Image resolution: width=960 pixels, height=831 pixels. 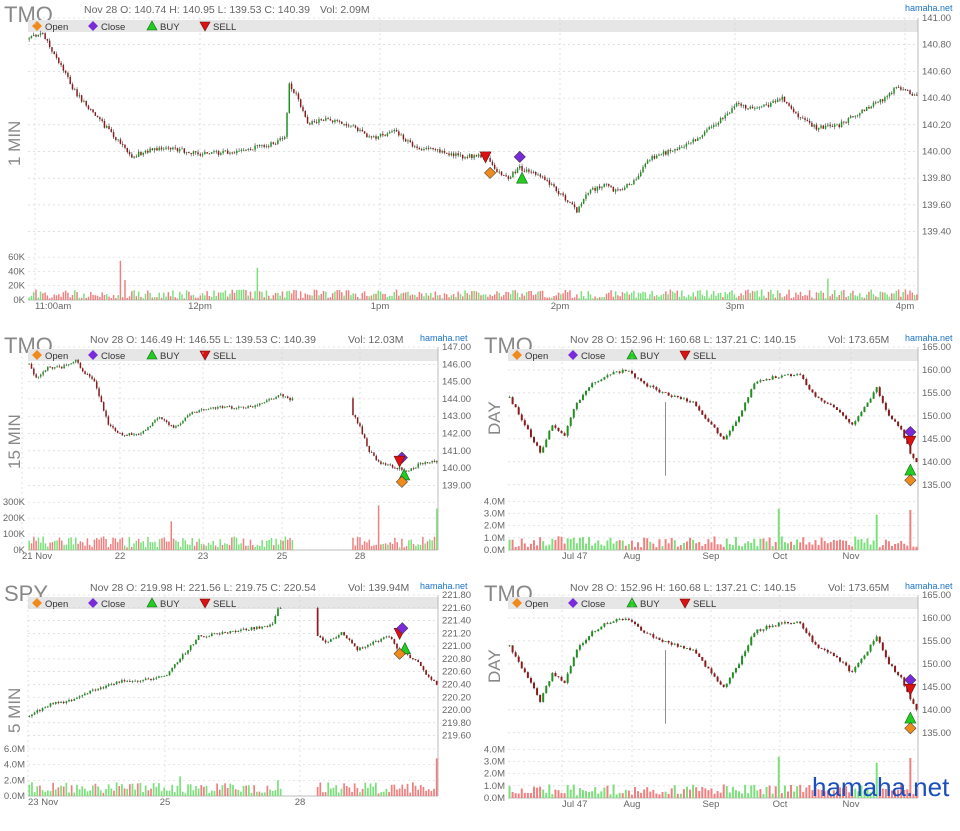 I want to click on close-legend-label: Close, so click(x=593, y=356).